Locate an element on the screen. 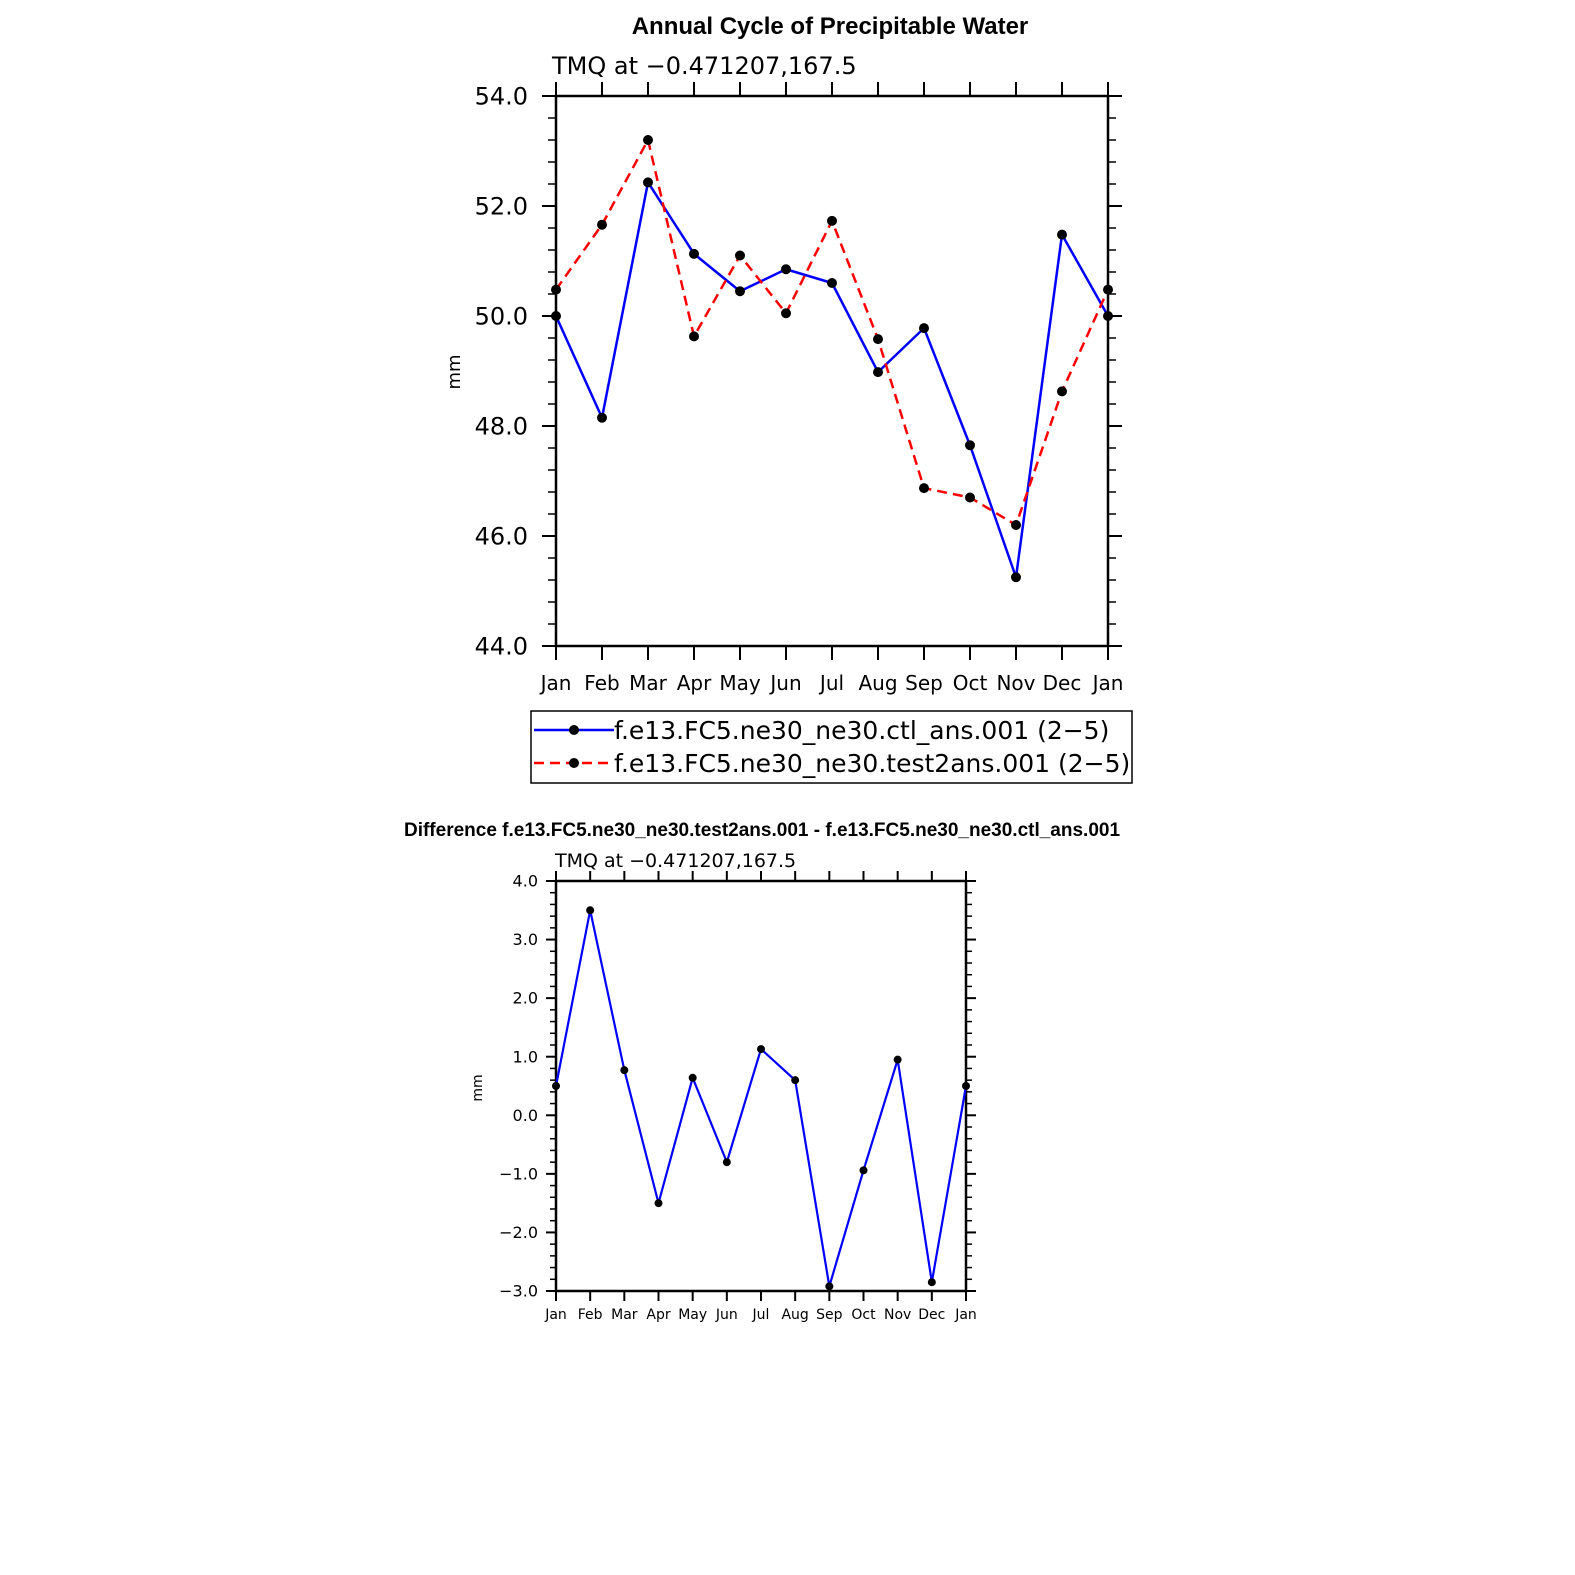 The width and height of the screenshot is (1575, 1575). y-tick-label: 0.0 is located at coordinates (525, 1115).